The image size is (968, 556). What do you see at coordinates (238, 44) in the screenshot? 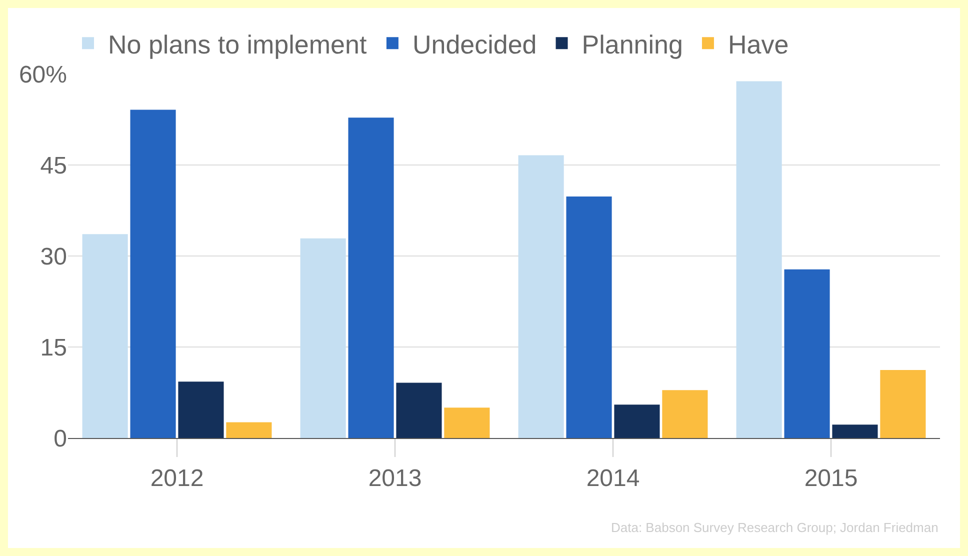
I see `legend-label: No plans to implement` at bounding box center [238, 44].